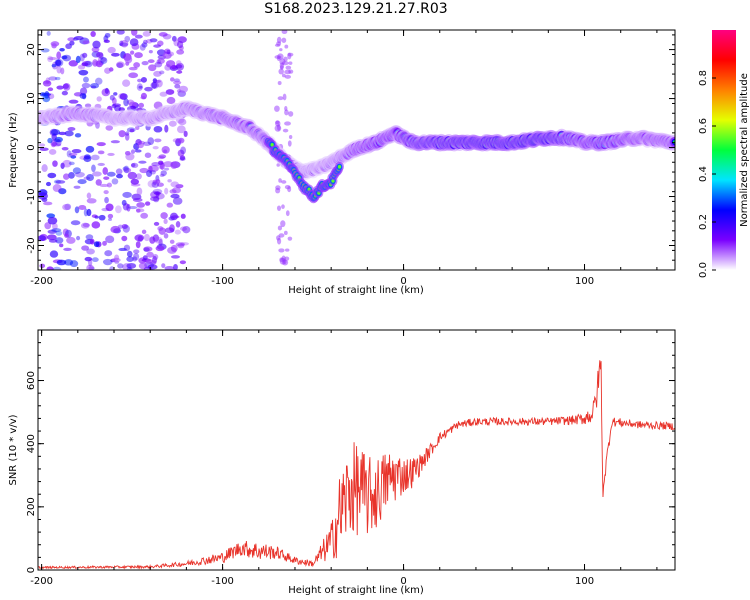 The height and width of the screenshot is (600, 750). Describe the element at coordinates (31, 196) in the screenshot. I see `y-tick-label: -10` at that location.